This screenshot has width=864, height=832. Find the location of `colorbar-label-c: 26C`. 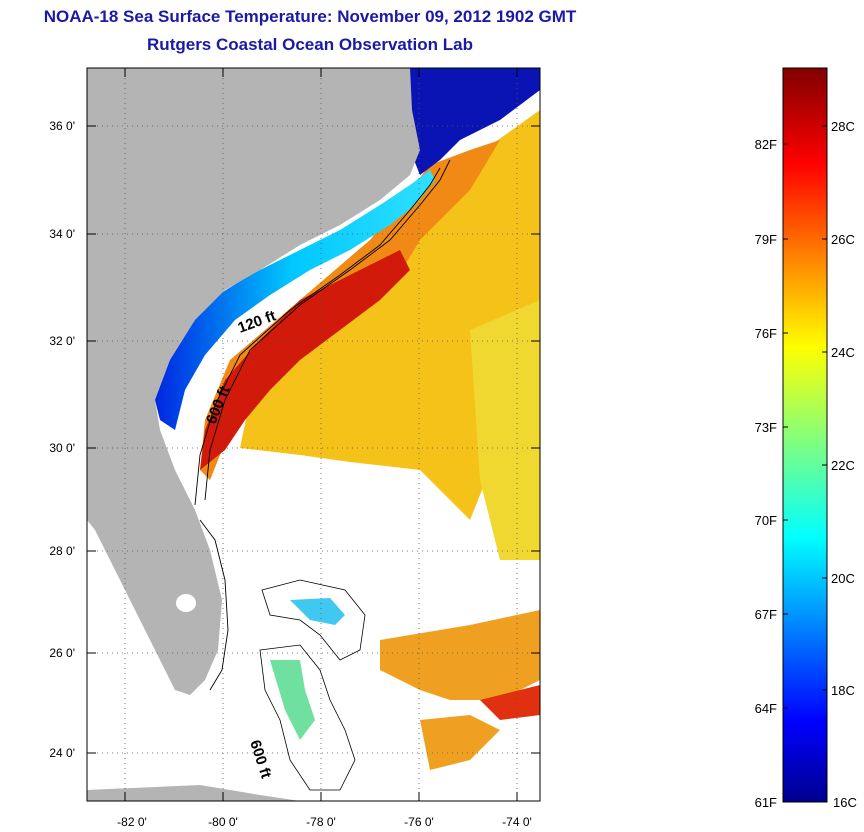

colorbar-label-c: 26C is located at coordinates (843, 239).